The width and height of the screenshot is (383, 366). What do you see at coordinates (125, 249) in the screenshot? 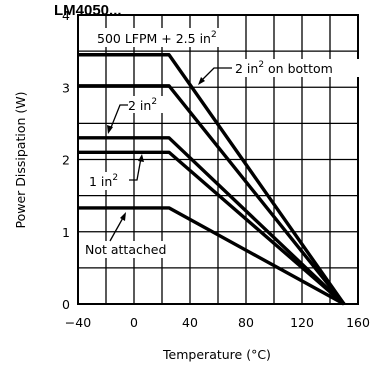
I see `notatt-label: Not attached` at bounding box center [125, 249].